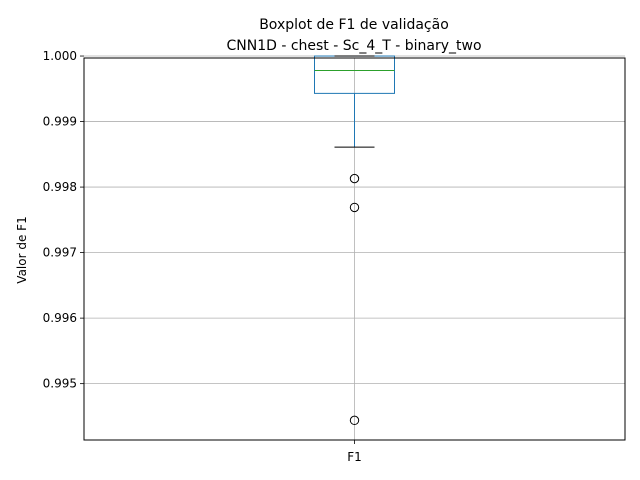 Image resolution: width=640 pixels, height=480 pixels. What do you see at coordinates (354, 25) in the screenshot?
I see `chart-title: Boxplot de F1 de validação` at bounding box center [354, 25].